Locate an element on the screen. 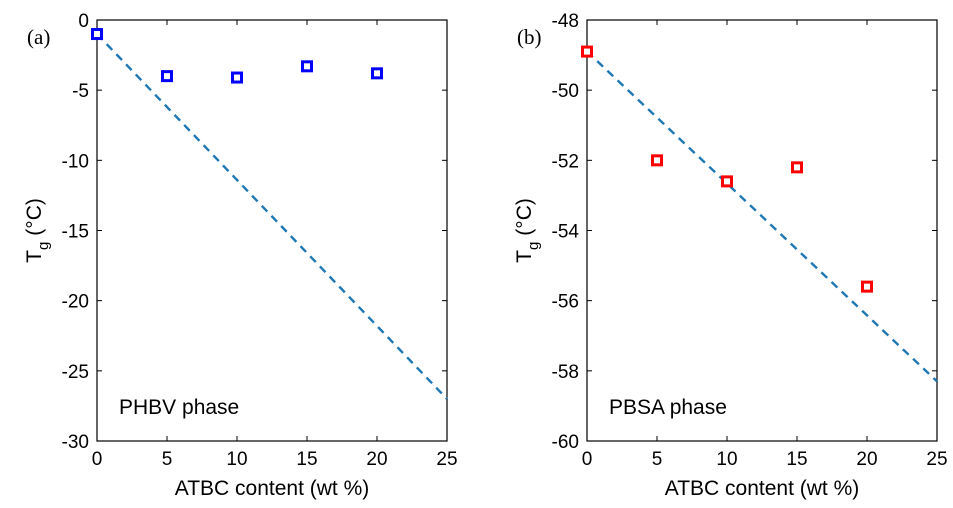 This screenshot has width=953, height=508. y-tick-label: -25 is located at coordinates (75, 372).